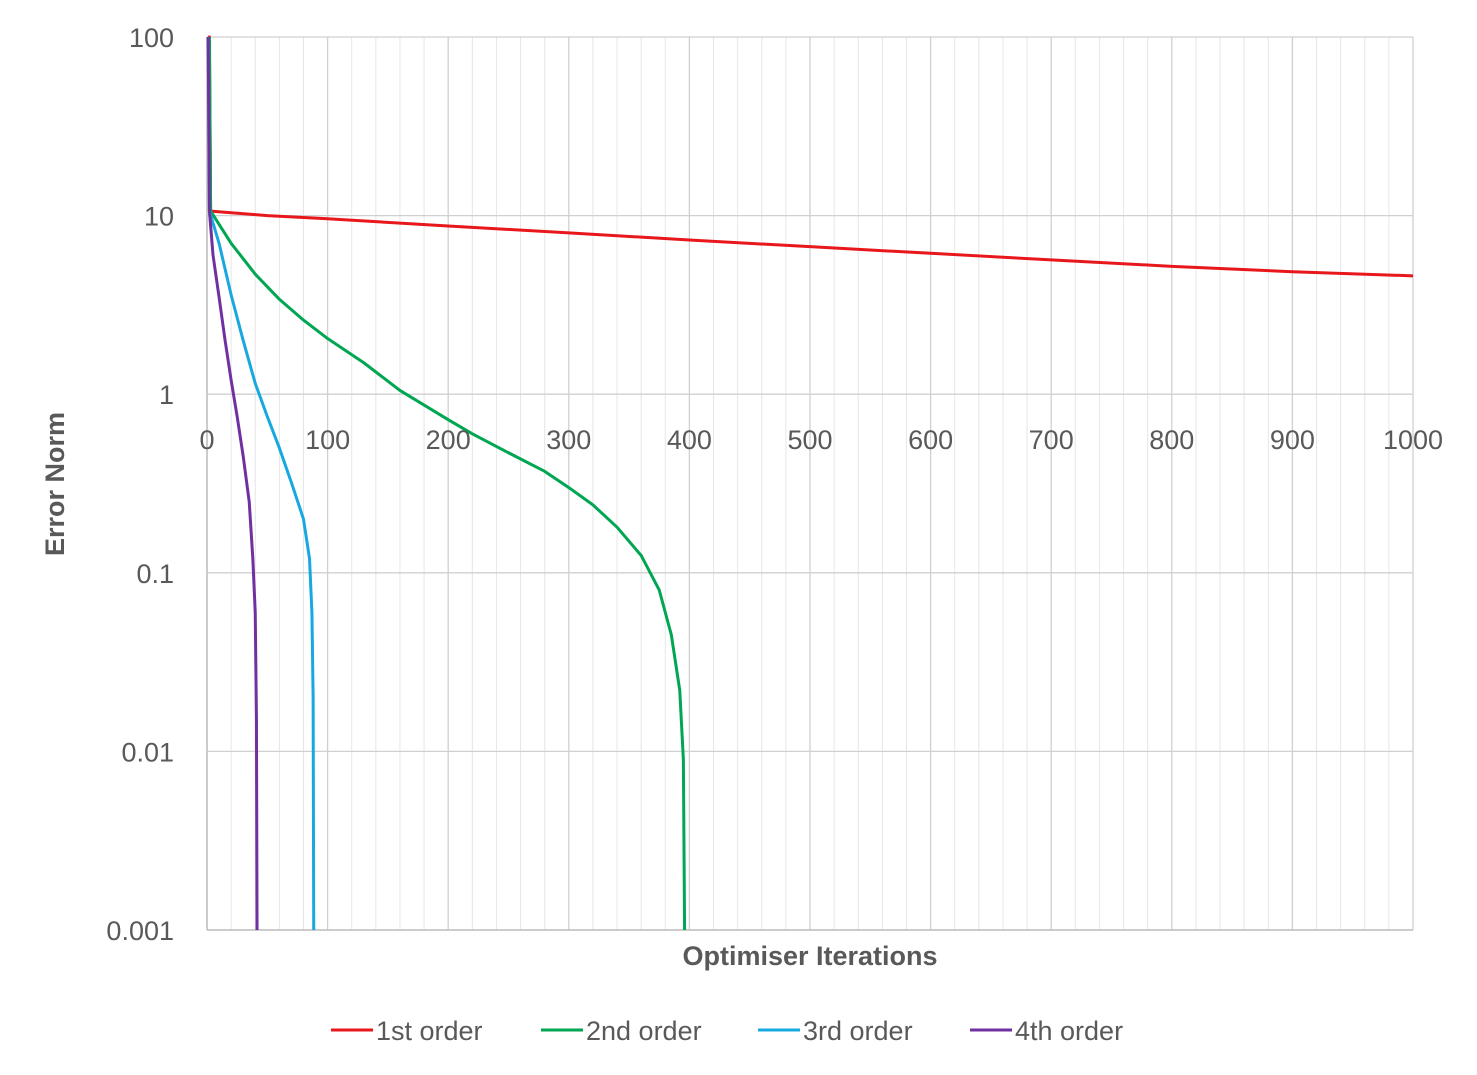  What do you see at coordinates (206, 440) in the screenshot?
I see `x-tick-label: 0` at bounding box center [206, 440].